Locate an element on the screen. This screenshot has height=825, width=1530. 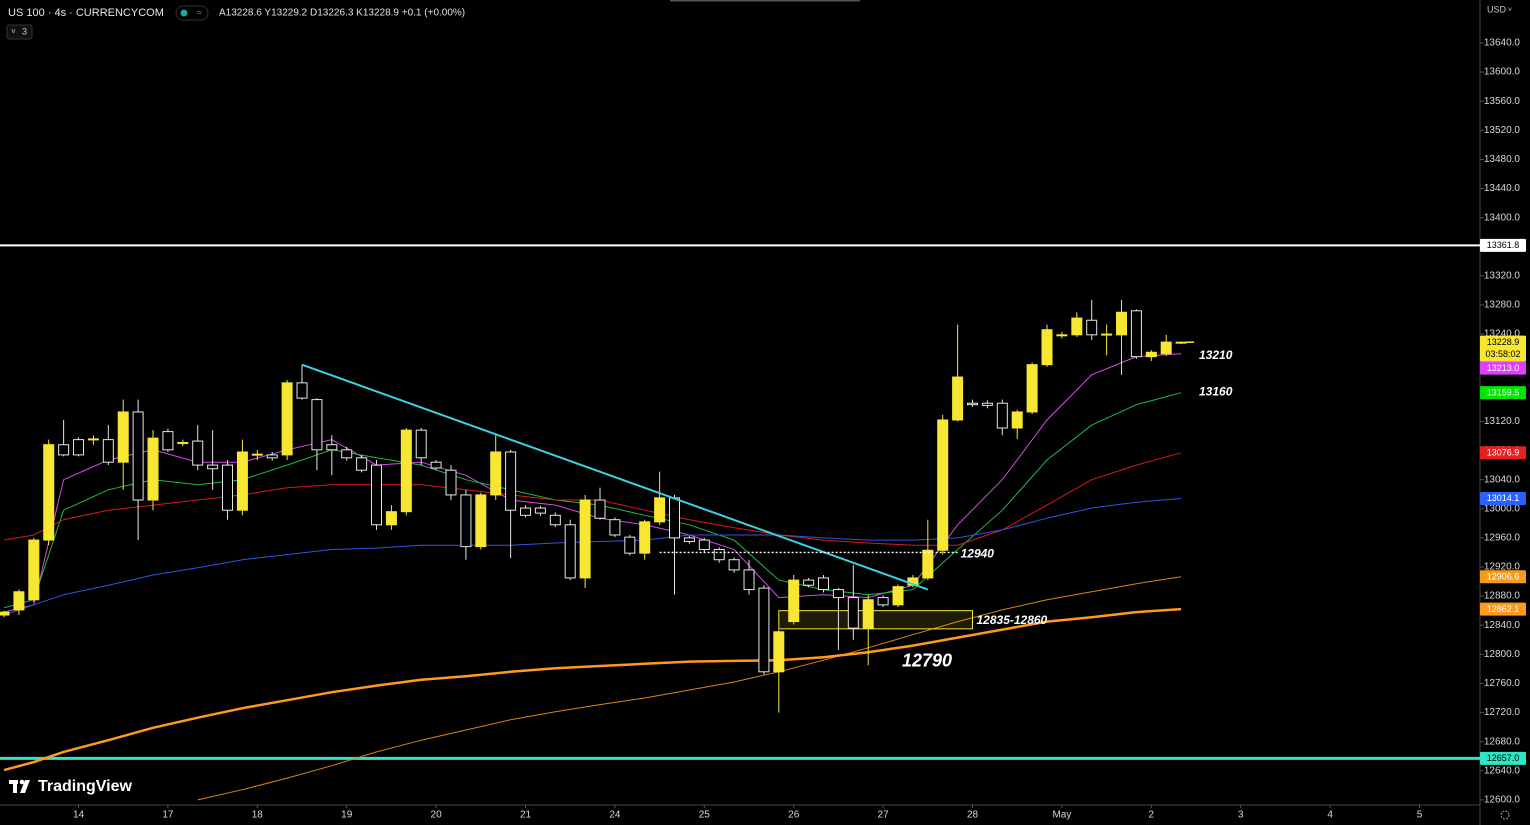
settings is located at coordinates (1505, 815).